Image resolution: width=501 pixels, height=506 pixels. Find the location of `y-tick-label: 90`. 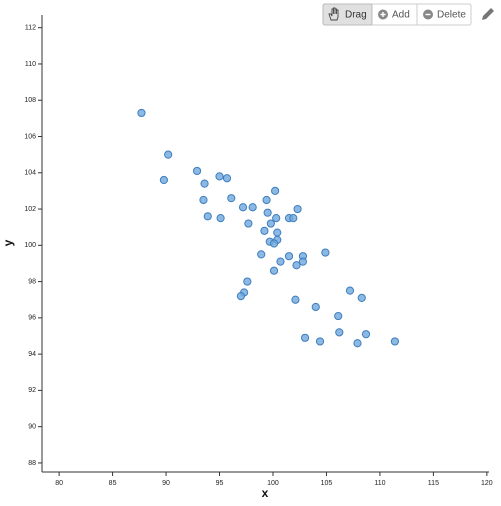

y-tick-label: 90 is located at coordinates (32, 427).